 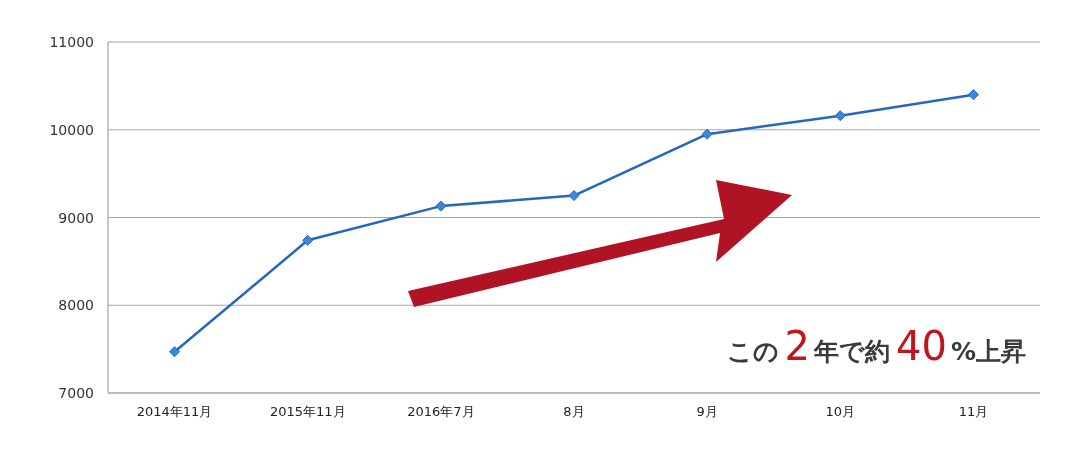 I want to click on y-tick-label: 10000, so click(x=71, y=129).